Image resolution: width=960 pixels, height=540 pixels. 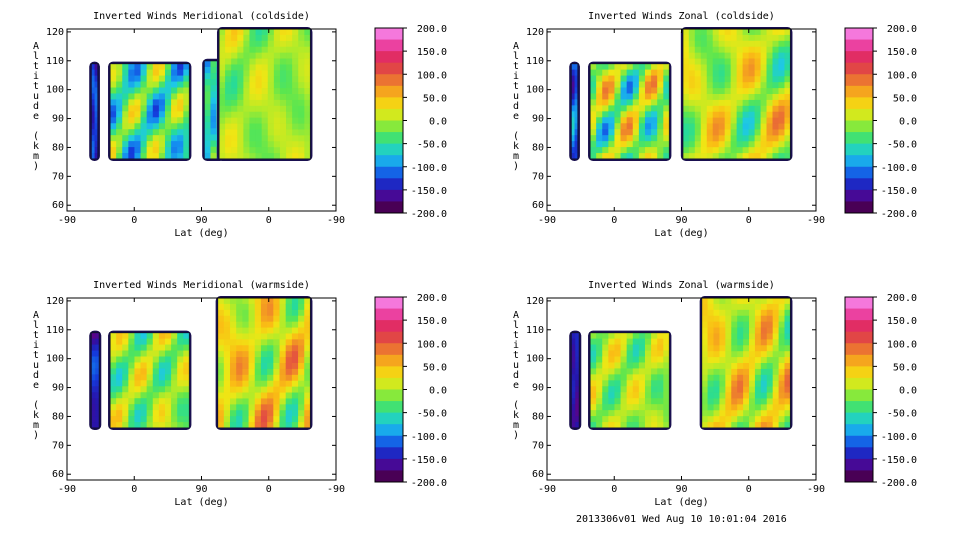 What do you see at coordinates (201, 285) in the screenshot?
I see `chart-title: Inverted Winds Meridional (warmside)` at bounding box center [201, 285].